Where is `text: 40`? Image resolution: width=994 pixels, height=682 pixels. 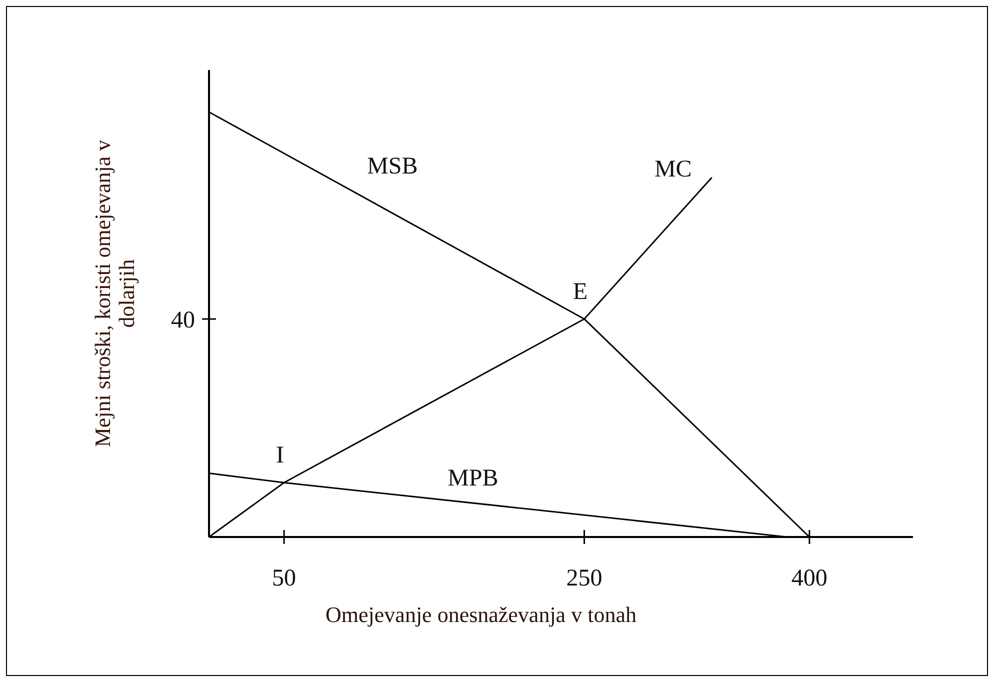
text: 40 is located at coordinates (183, 320).